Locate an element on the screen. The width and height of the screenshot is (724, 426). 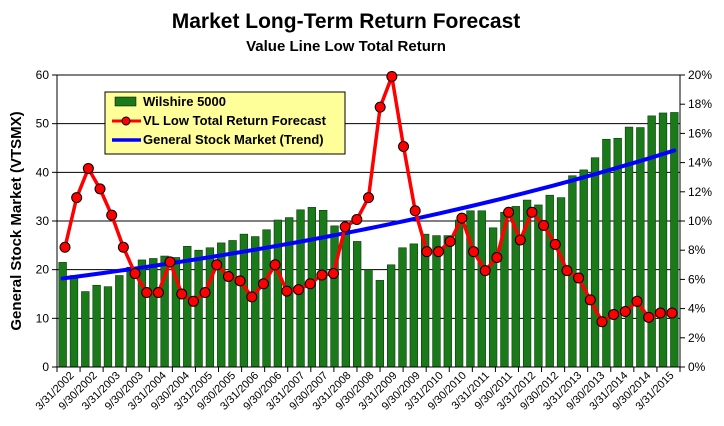
right-tick-label: 20% is located at coordinates (700, 75).